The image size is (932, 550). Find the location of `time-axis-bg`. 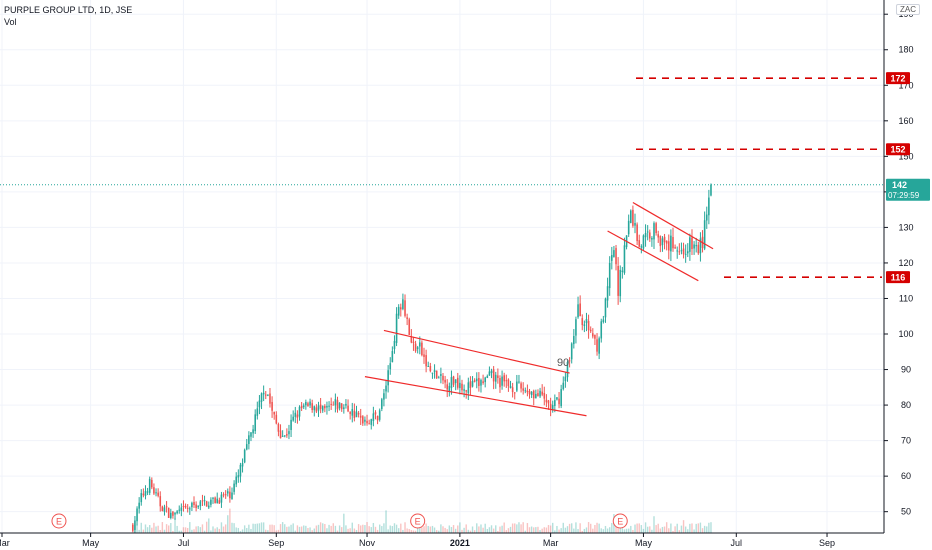

time-axis-bg is located at coordinates (442, 541).